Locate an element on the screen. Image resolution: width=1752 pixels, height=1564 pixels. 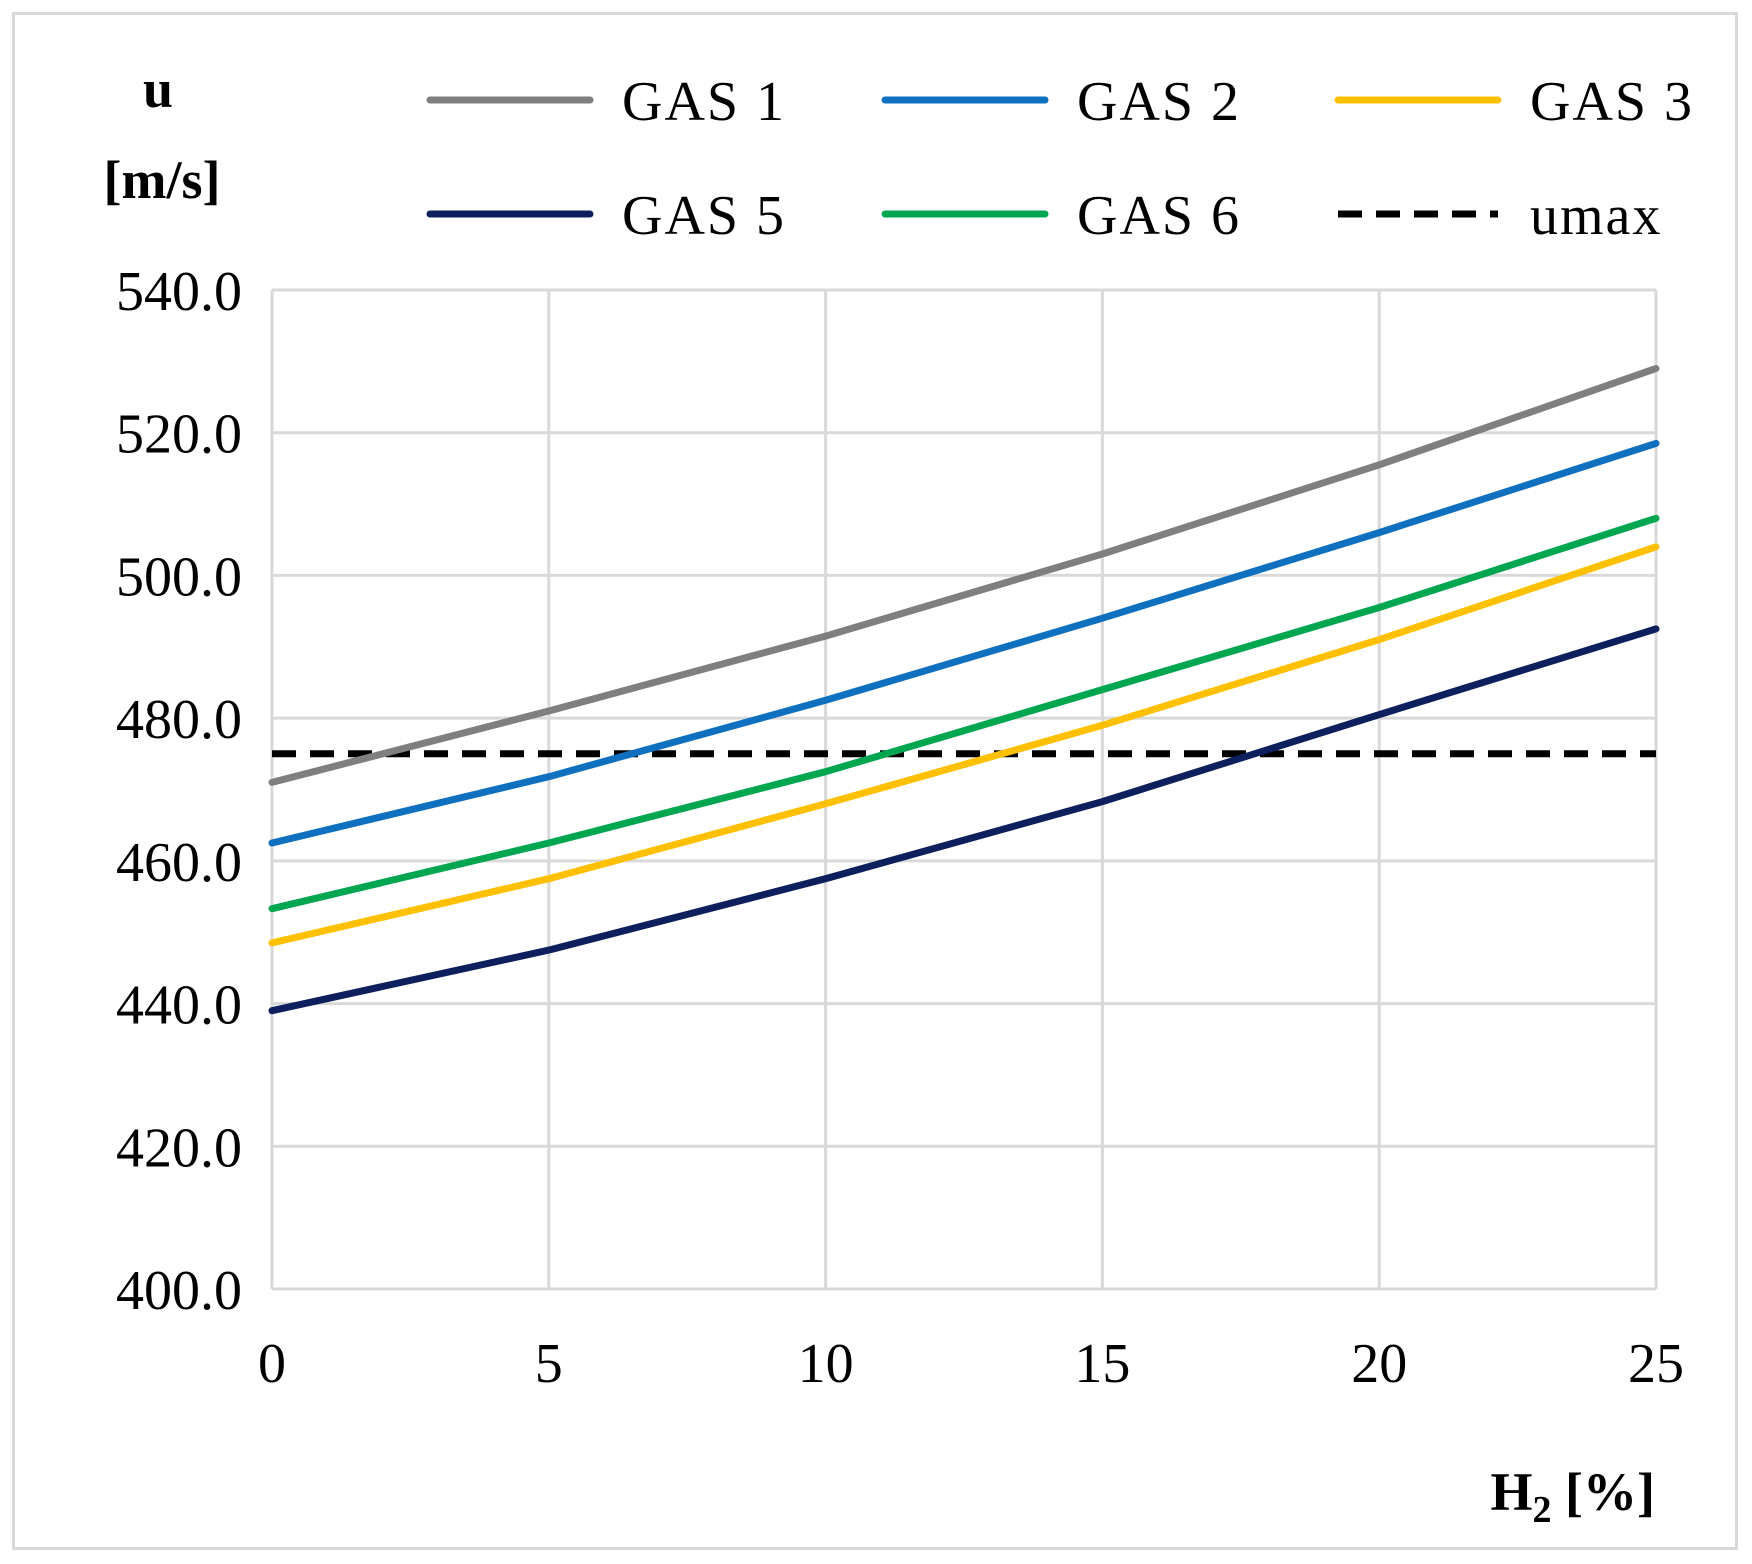
x-tick-label: 0 is located at coordinates (272, 1364).